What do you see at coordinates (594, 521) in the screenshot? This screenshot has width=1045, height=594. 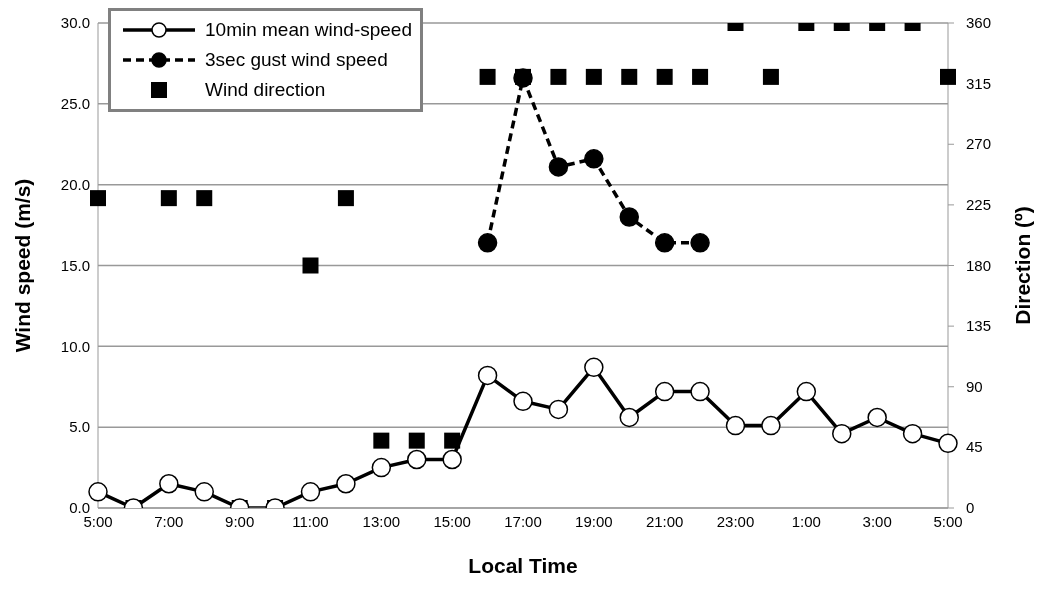 I see `x-tick-label: 19:00` at bounding box center [594, 521].